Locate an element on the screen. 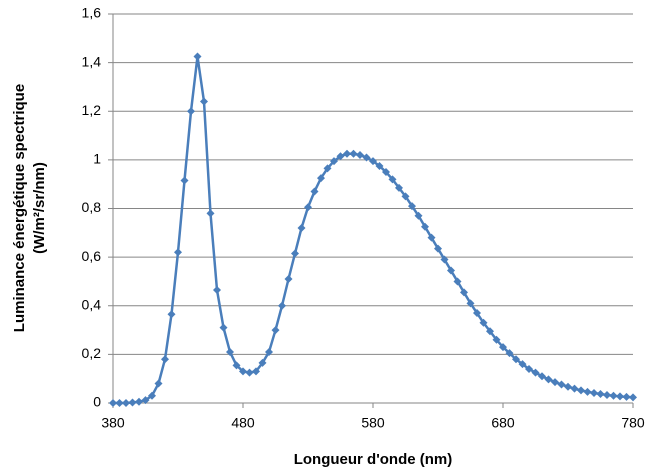 The width and height of the screenshot is (667, 475). y-axis-label: Luminance énergétique spectrique is located at coordinates (19, 208).